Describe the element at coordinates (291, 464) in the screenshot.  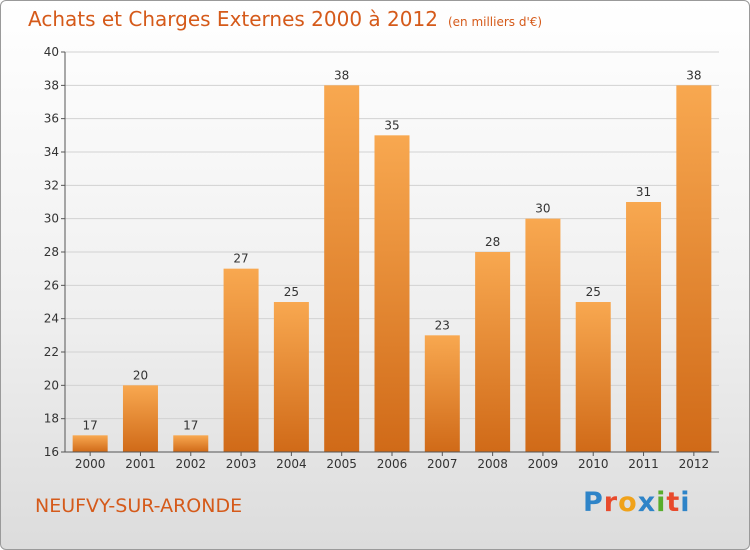
I see `x-tick-label: 2004` at that location.